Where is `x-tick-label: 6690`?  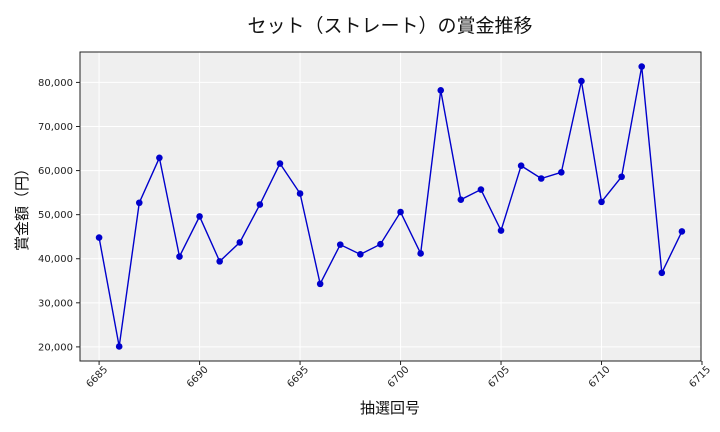
x-tick-label: 6690 is located at coordinates (198, 377).